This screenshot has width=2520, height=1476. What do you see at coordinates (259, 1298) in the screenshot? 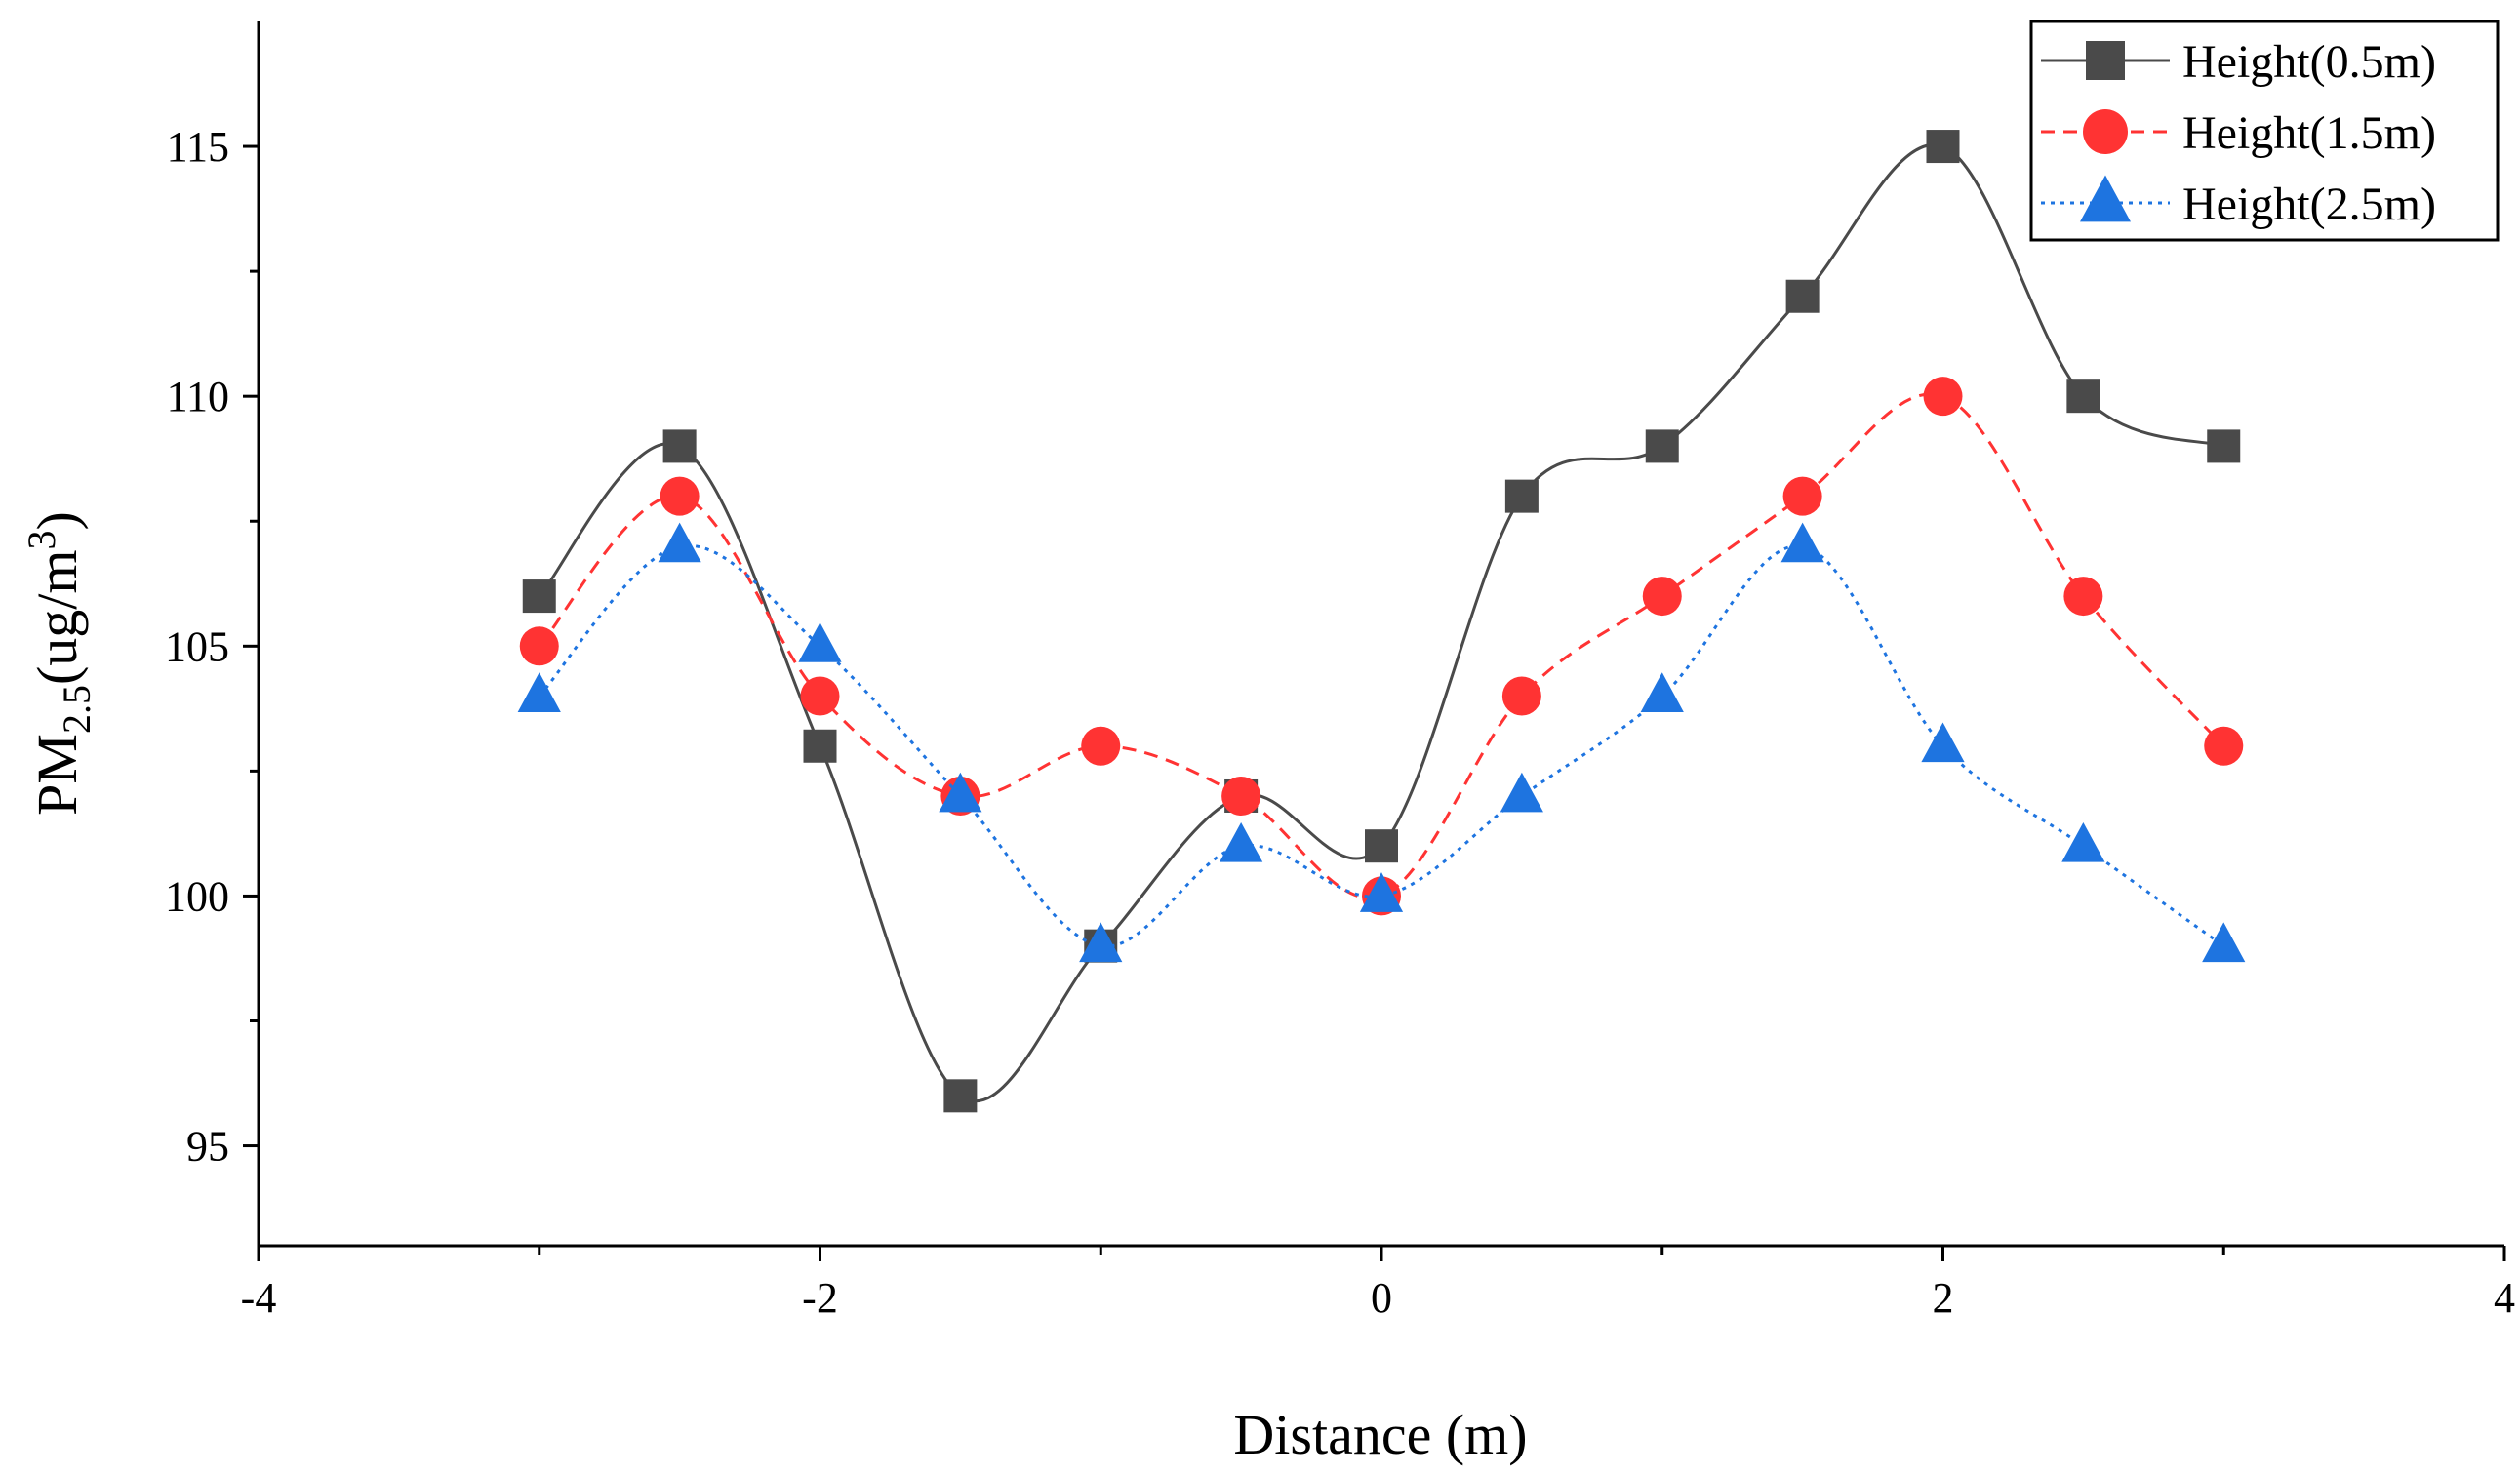
I see `x-tick-label: -4` at bounding box center [259, 1298].